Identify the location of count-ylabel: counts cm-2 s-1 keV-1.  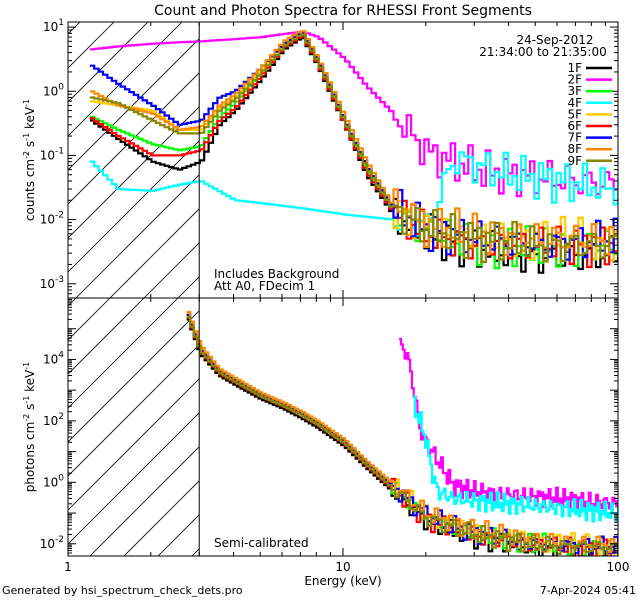
(29, 160).